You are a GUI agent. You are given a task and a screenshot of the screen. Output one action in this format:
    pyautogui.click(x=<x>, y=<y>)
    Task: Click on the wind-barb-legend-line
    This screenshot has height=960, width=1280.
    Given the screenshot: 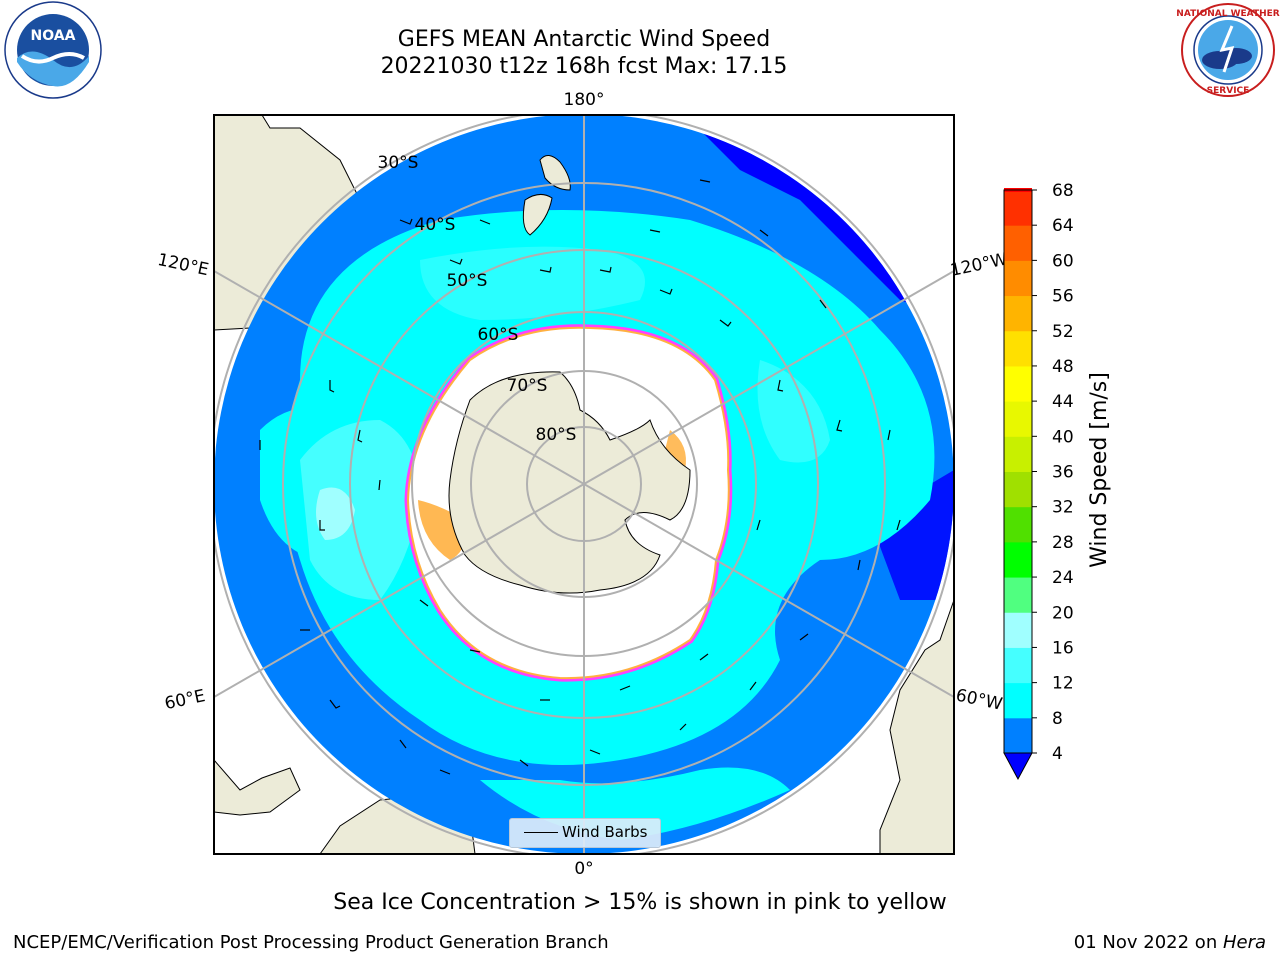 What is the action you would take?
    pyautogui.click(x=541, y=832)
    